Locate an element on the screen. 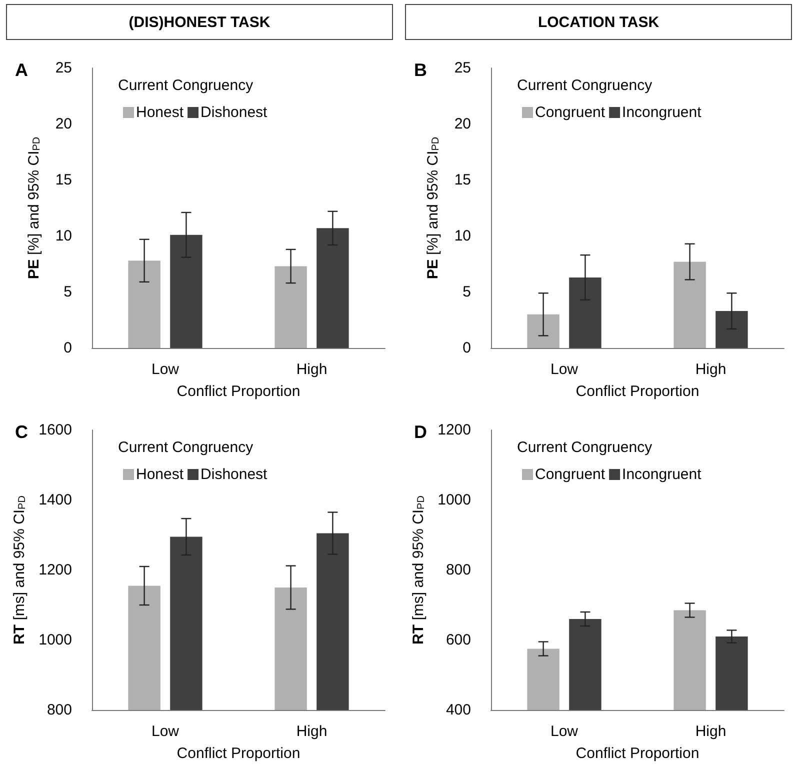 The image size is (798, 772). chart-title: D is located at coordinates (420, 432).